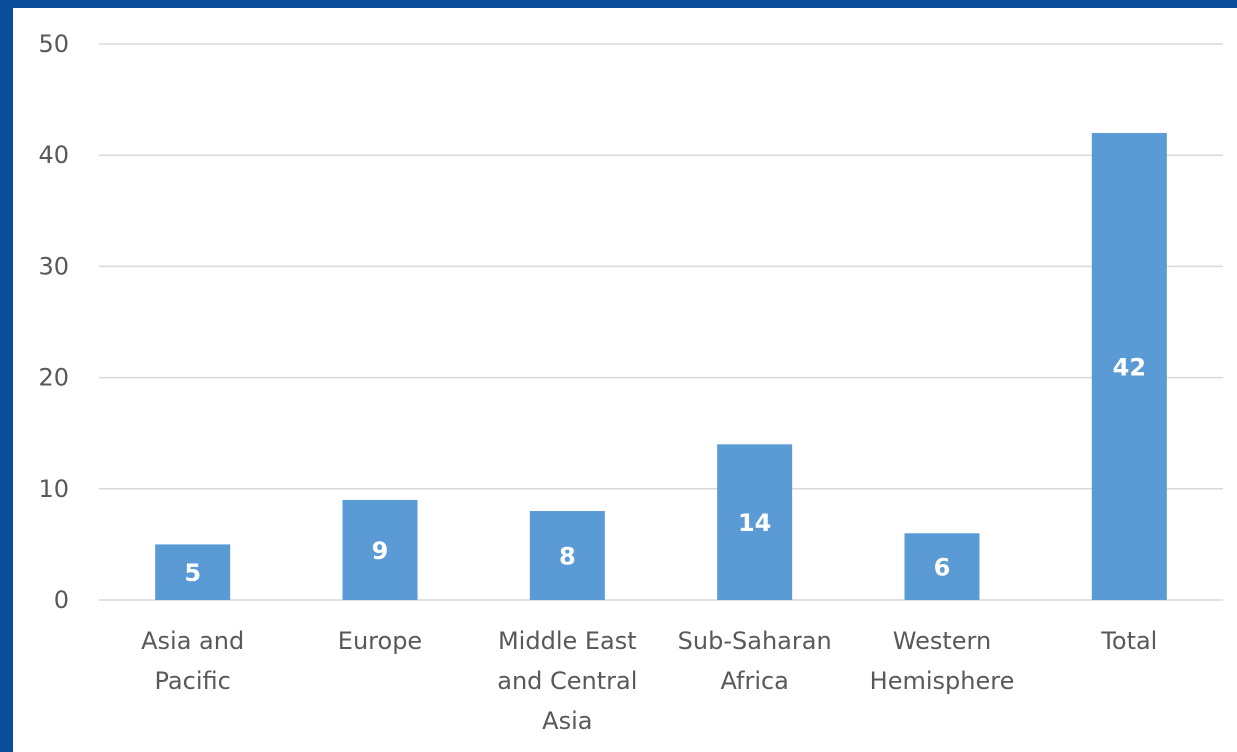 This screenshot has height=752, width=1237. What do you see at coordinates (53, 44) in the screenshot?
I see `y-tick-label-50: 50` at bounding box center [53, 44].